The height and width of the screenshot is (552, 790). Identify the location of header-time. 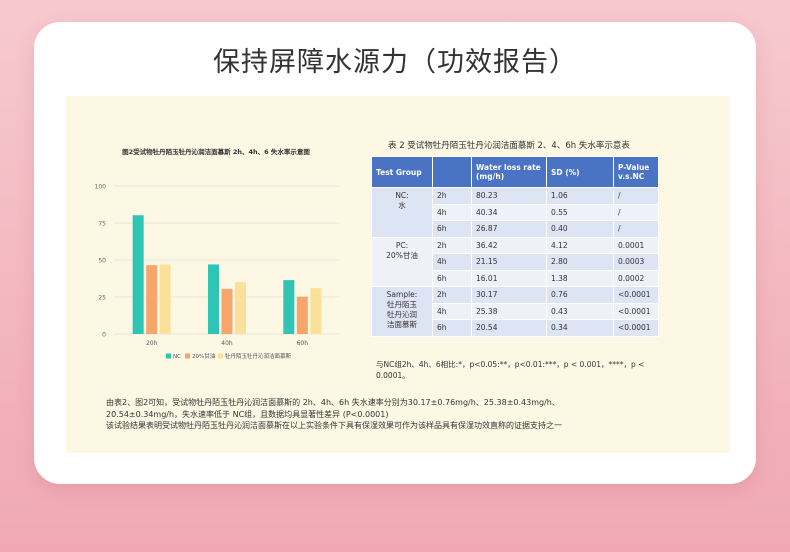
(452, 172).